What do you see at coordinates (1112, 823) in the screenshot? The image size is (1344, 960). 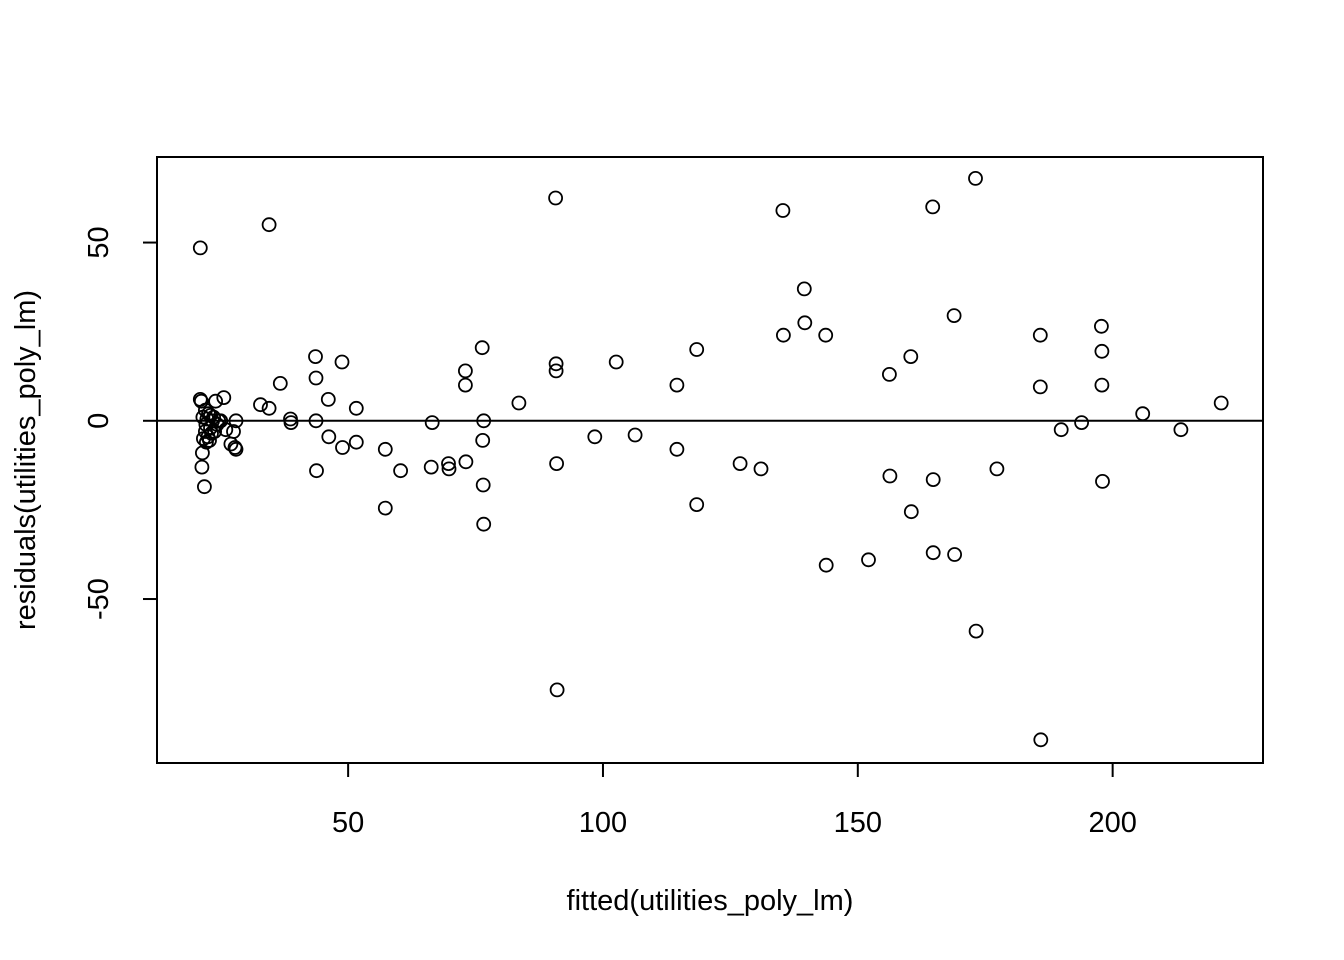 I see `x-tick-label: 200` at bounding box center [1112, 823].